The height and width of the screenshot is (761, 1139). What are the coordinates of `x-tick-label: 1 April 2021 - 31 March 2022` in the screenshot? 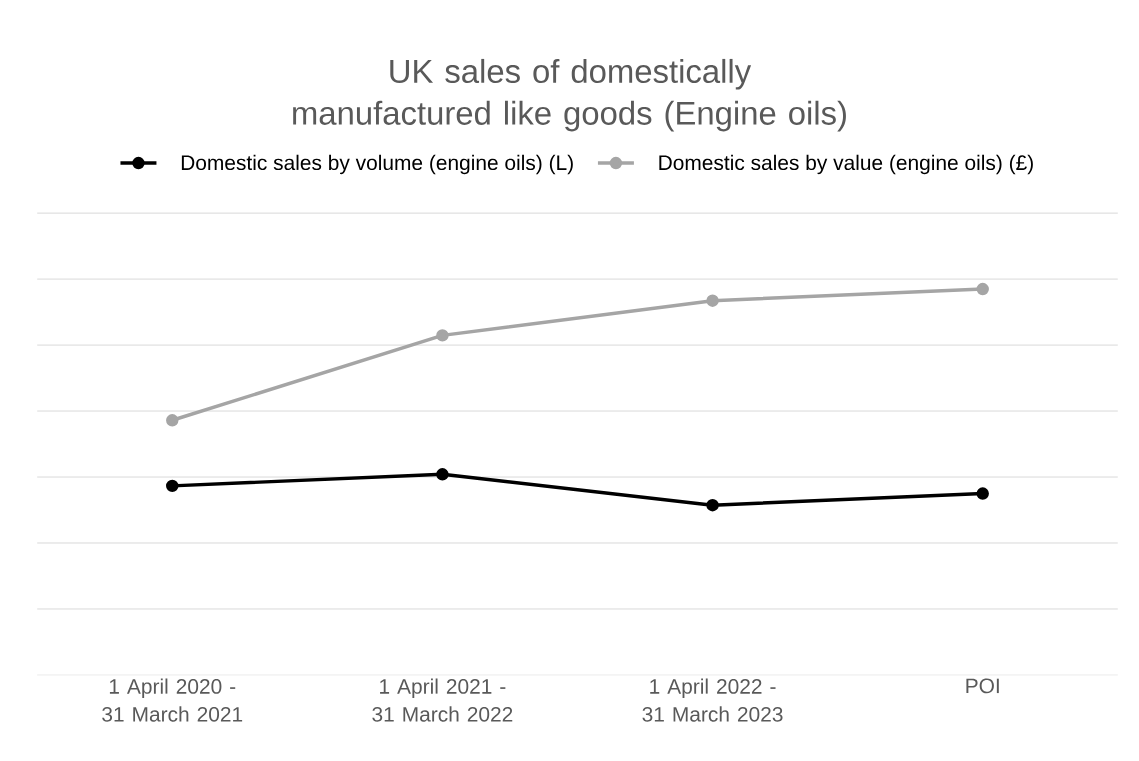 It's located at (442, 700).